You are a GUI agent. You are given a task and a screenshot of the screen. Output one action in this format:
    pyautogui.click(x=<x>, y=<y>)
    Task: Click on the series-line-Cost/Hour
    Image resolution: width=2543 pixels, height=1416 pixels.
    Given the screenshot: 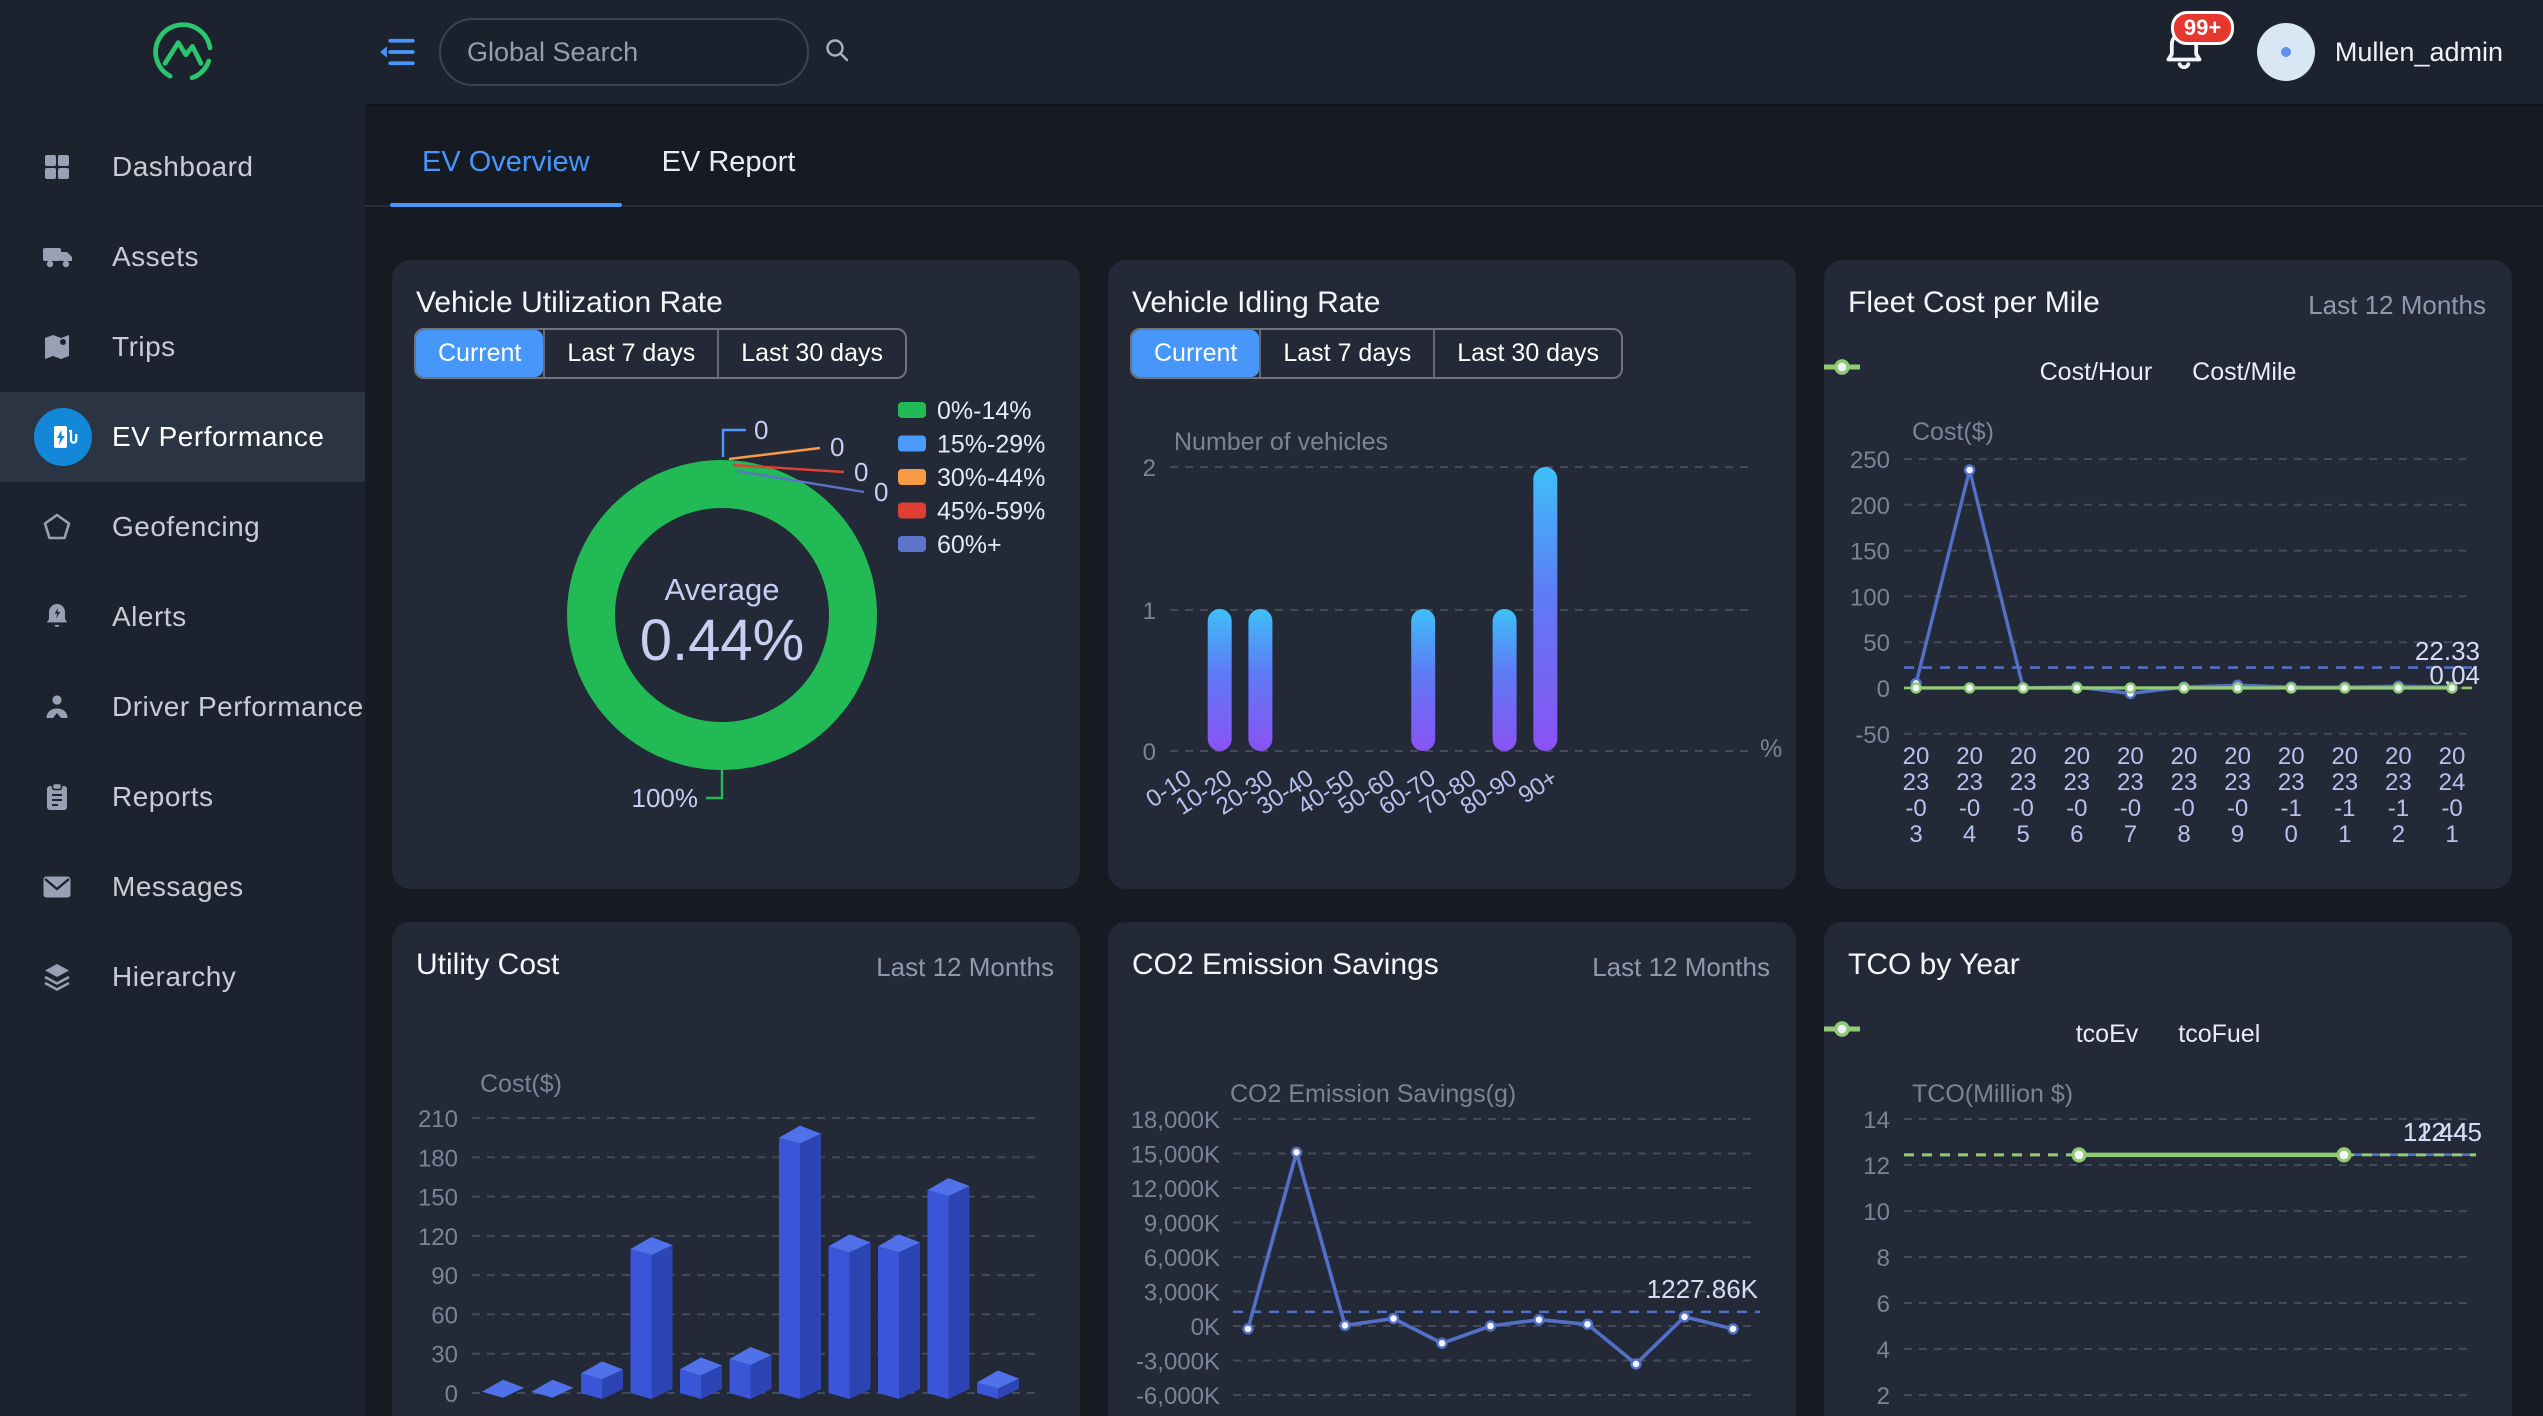 What is the action you would take?
    pyautogui.click(x=2183, y=582)
    